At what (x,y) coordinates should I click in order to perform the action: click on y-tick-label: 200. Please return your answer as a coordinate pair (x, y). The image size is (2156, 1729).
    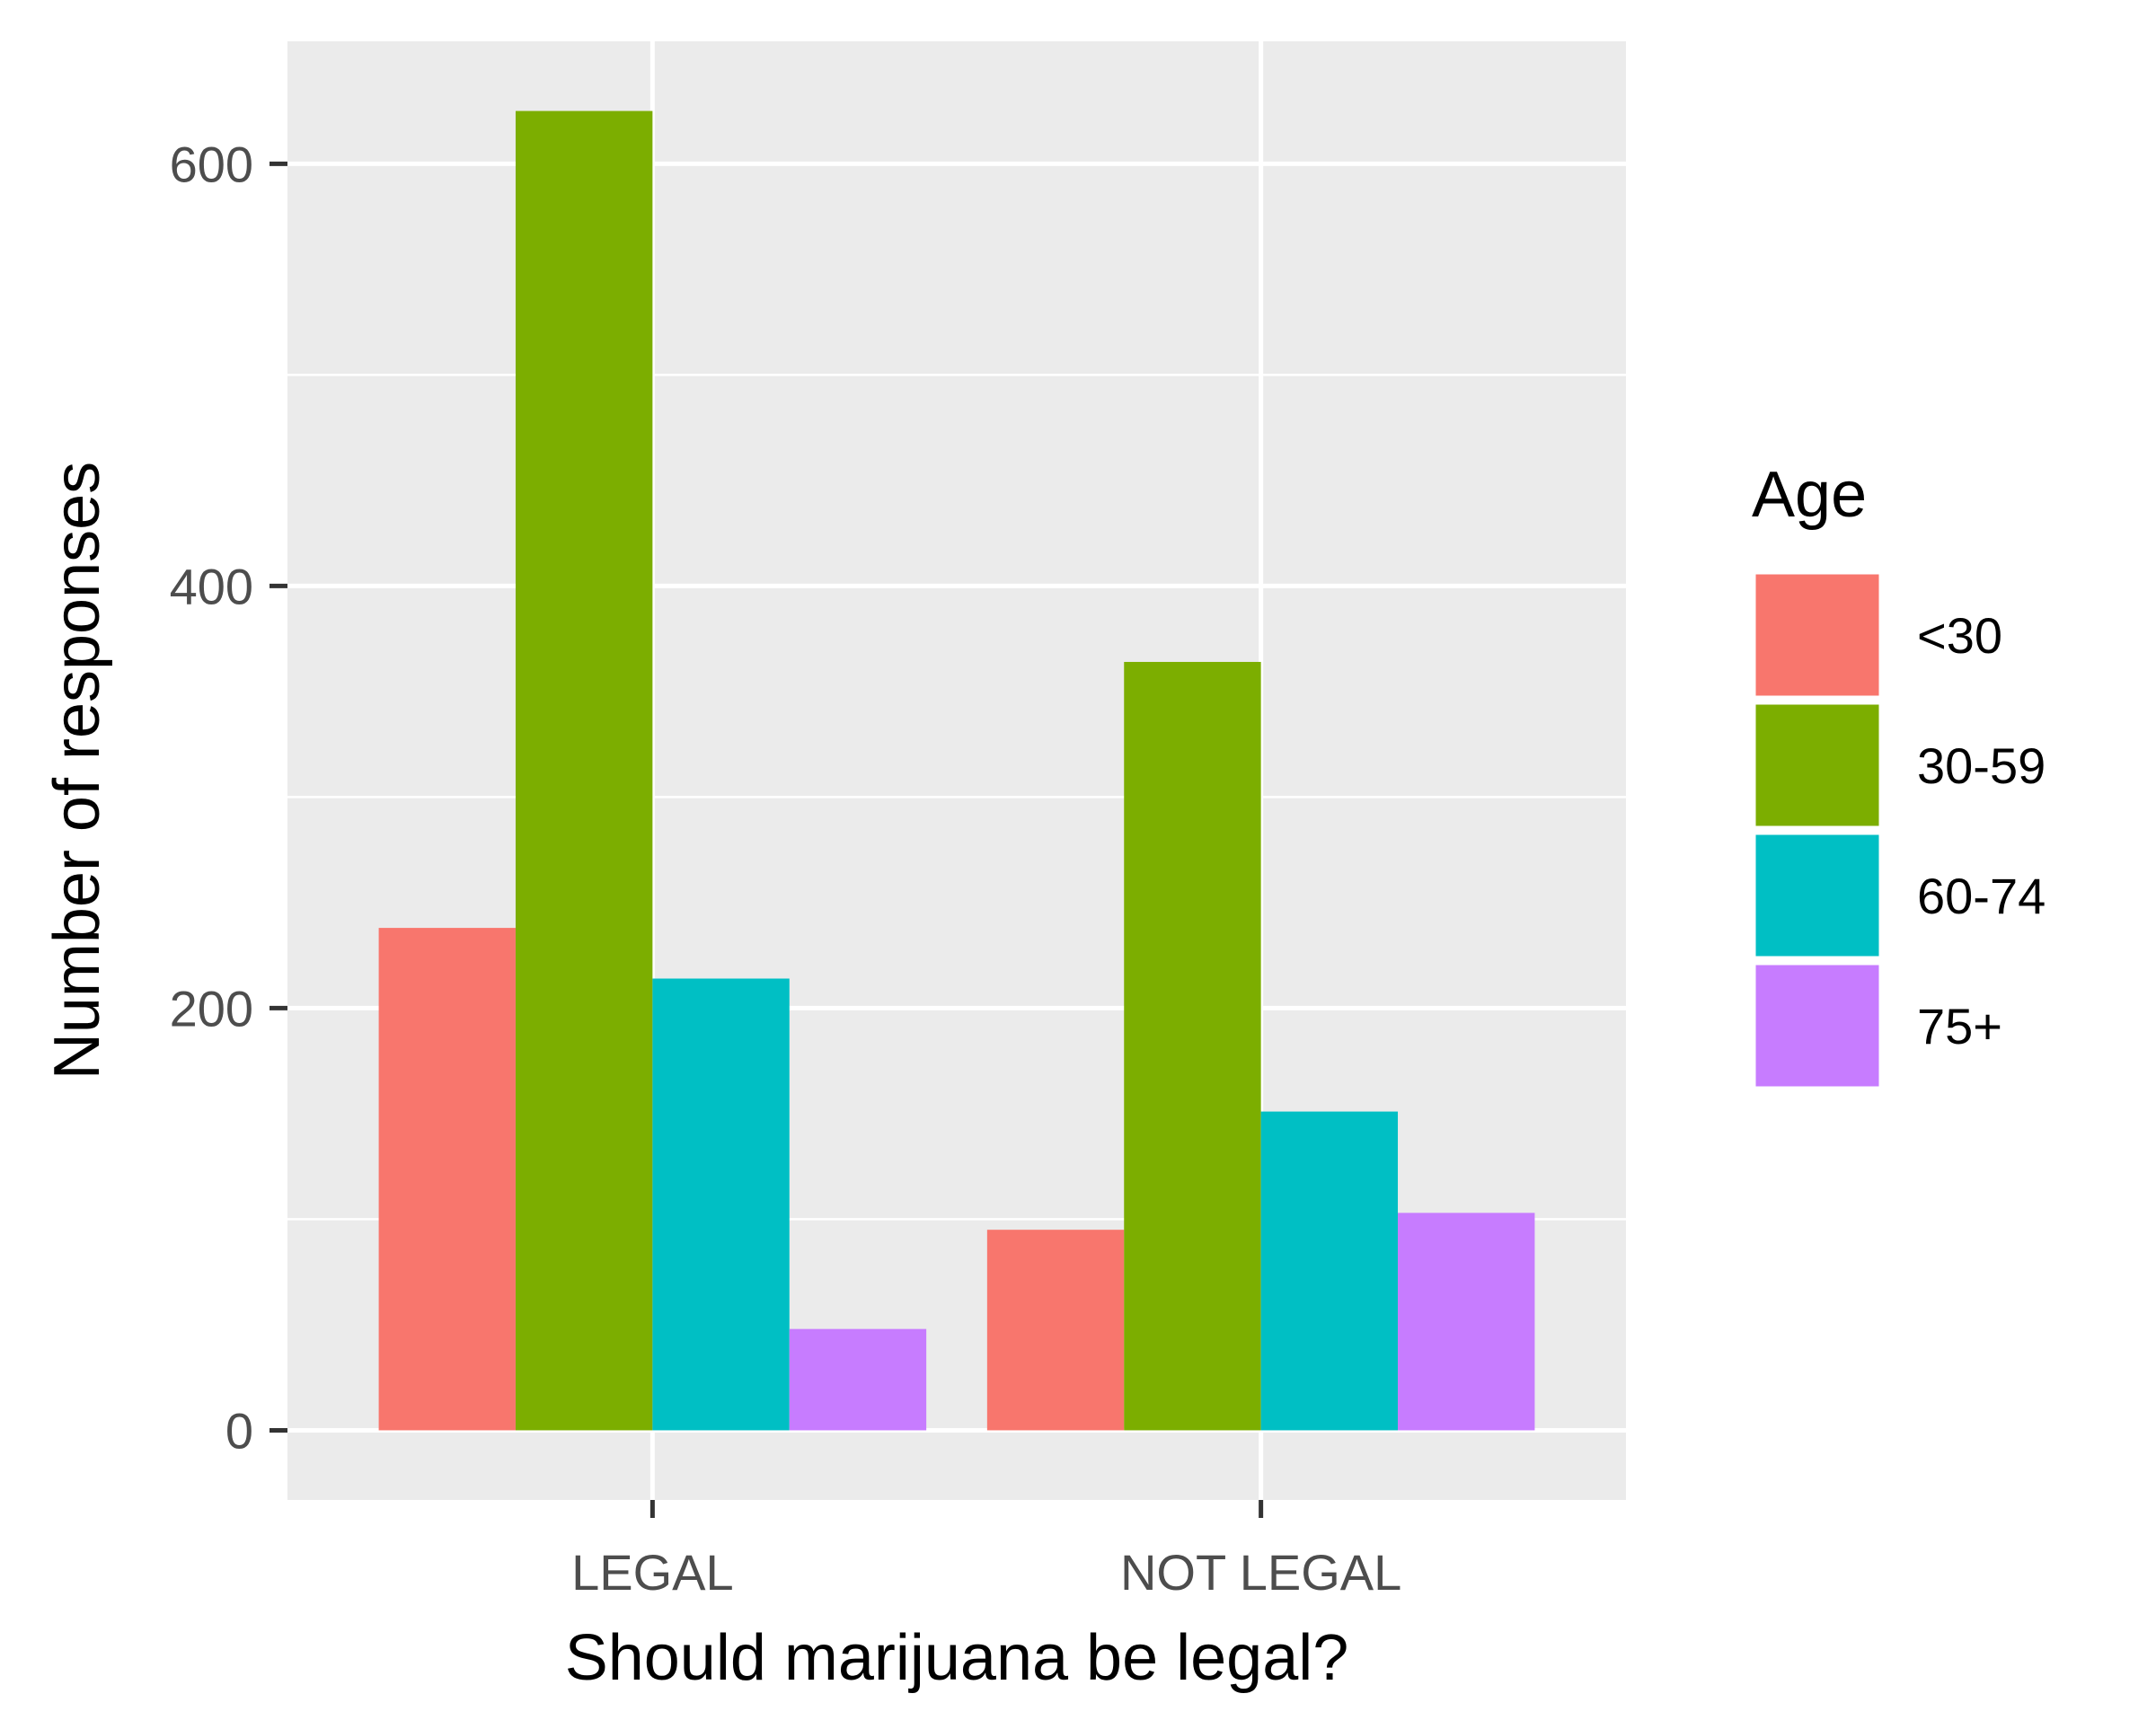
    Looking at the image, I should click on (212, 1009).